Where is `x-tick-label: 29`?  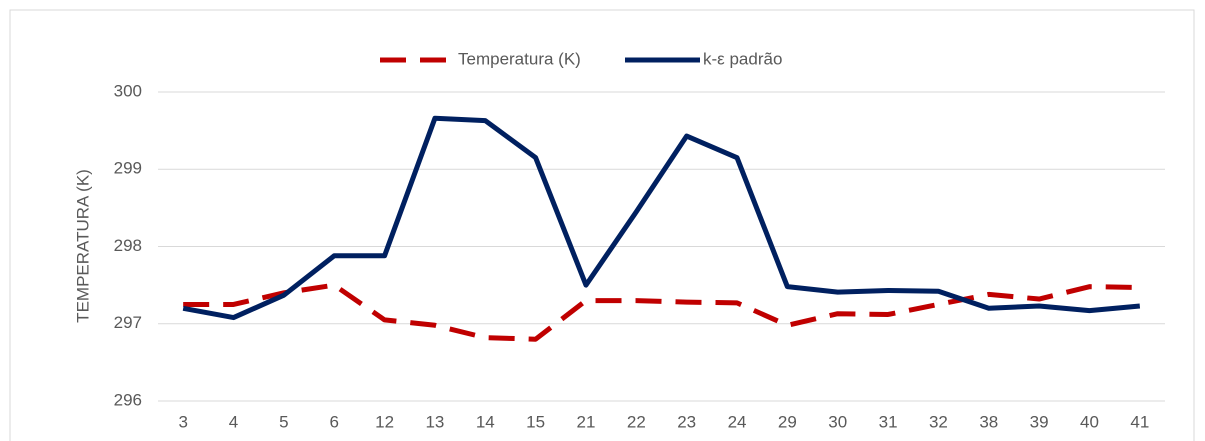
x-tick-label: 29 is located at coordinates (787, 421).